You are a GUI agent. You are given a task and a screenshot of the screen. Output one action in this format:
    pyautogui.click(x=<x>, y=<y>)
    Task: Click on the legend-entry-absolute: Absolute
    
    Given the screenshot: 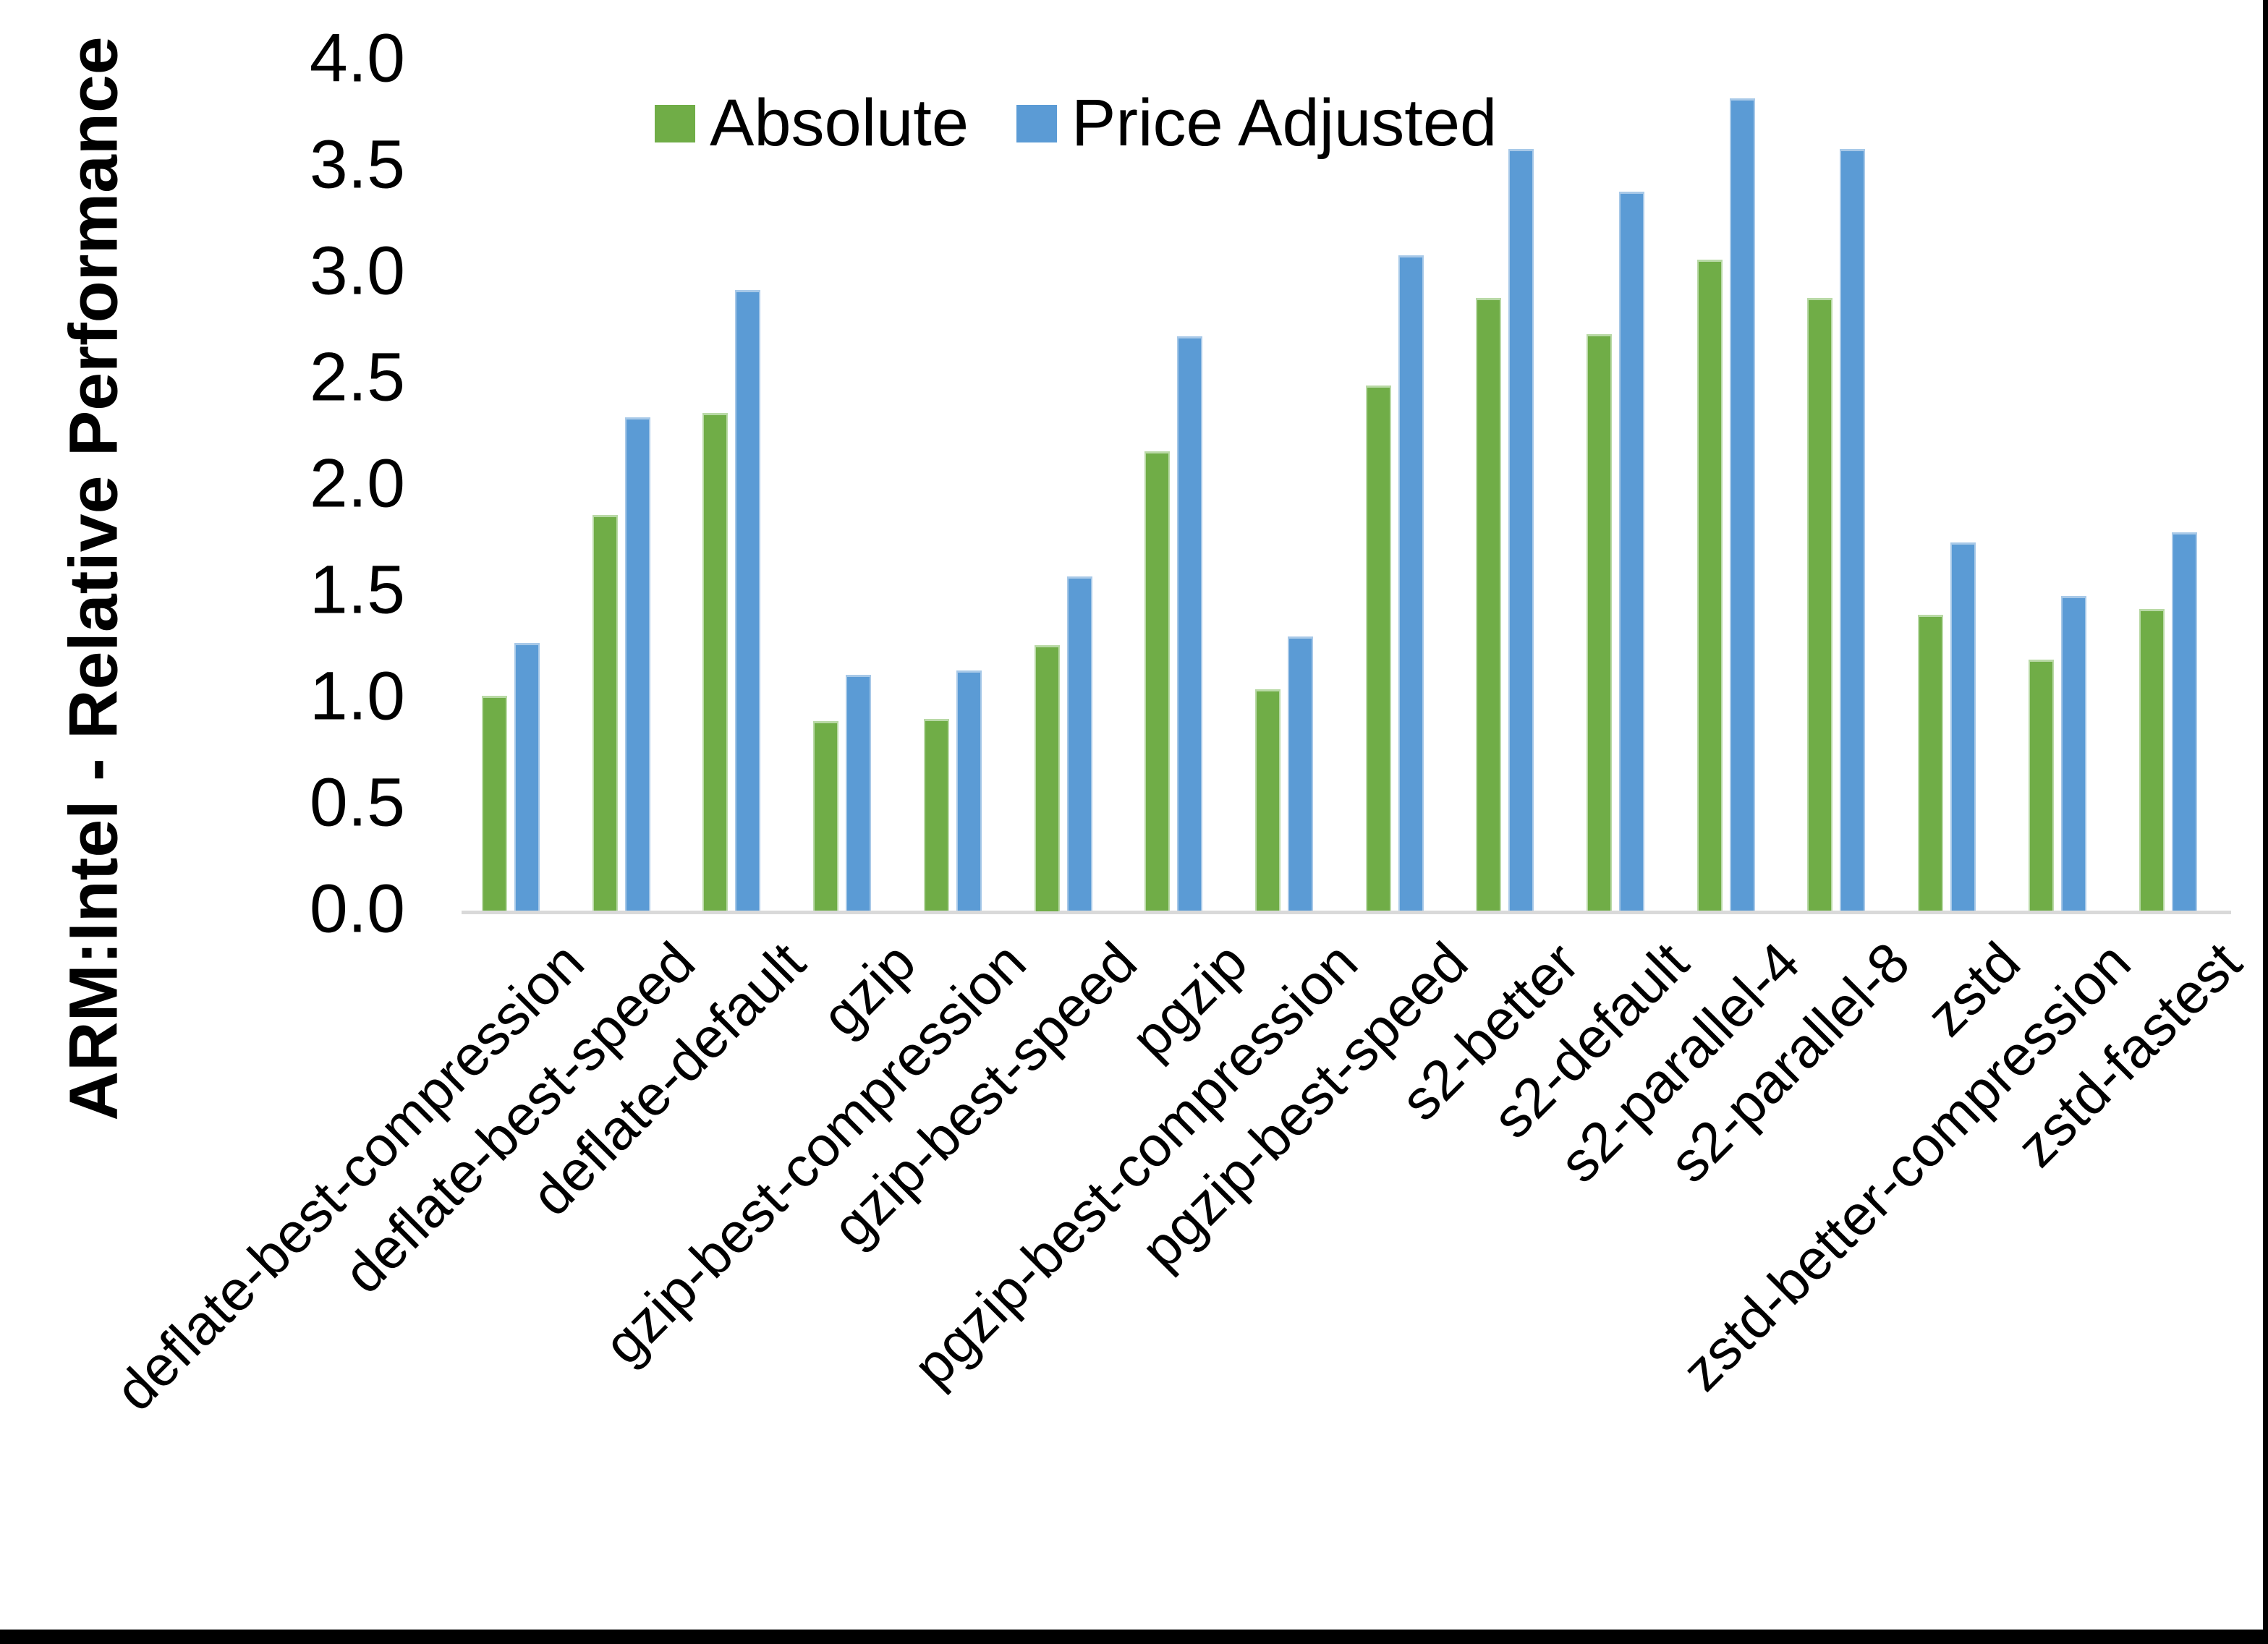 What is the action you would take?
    pyautogui.click(x=812, y=123)
    